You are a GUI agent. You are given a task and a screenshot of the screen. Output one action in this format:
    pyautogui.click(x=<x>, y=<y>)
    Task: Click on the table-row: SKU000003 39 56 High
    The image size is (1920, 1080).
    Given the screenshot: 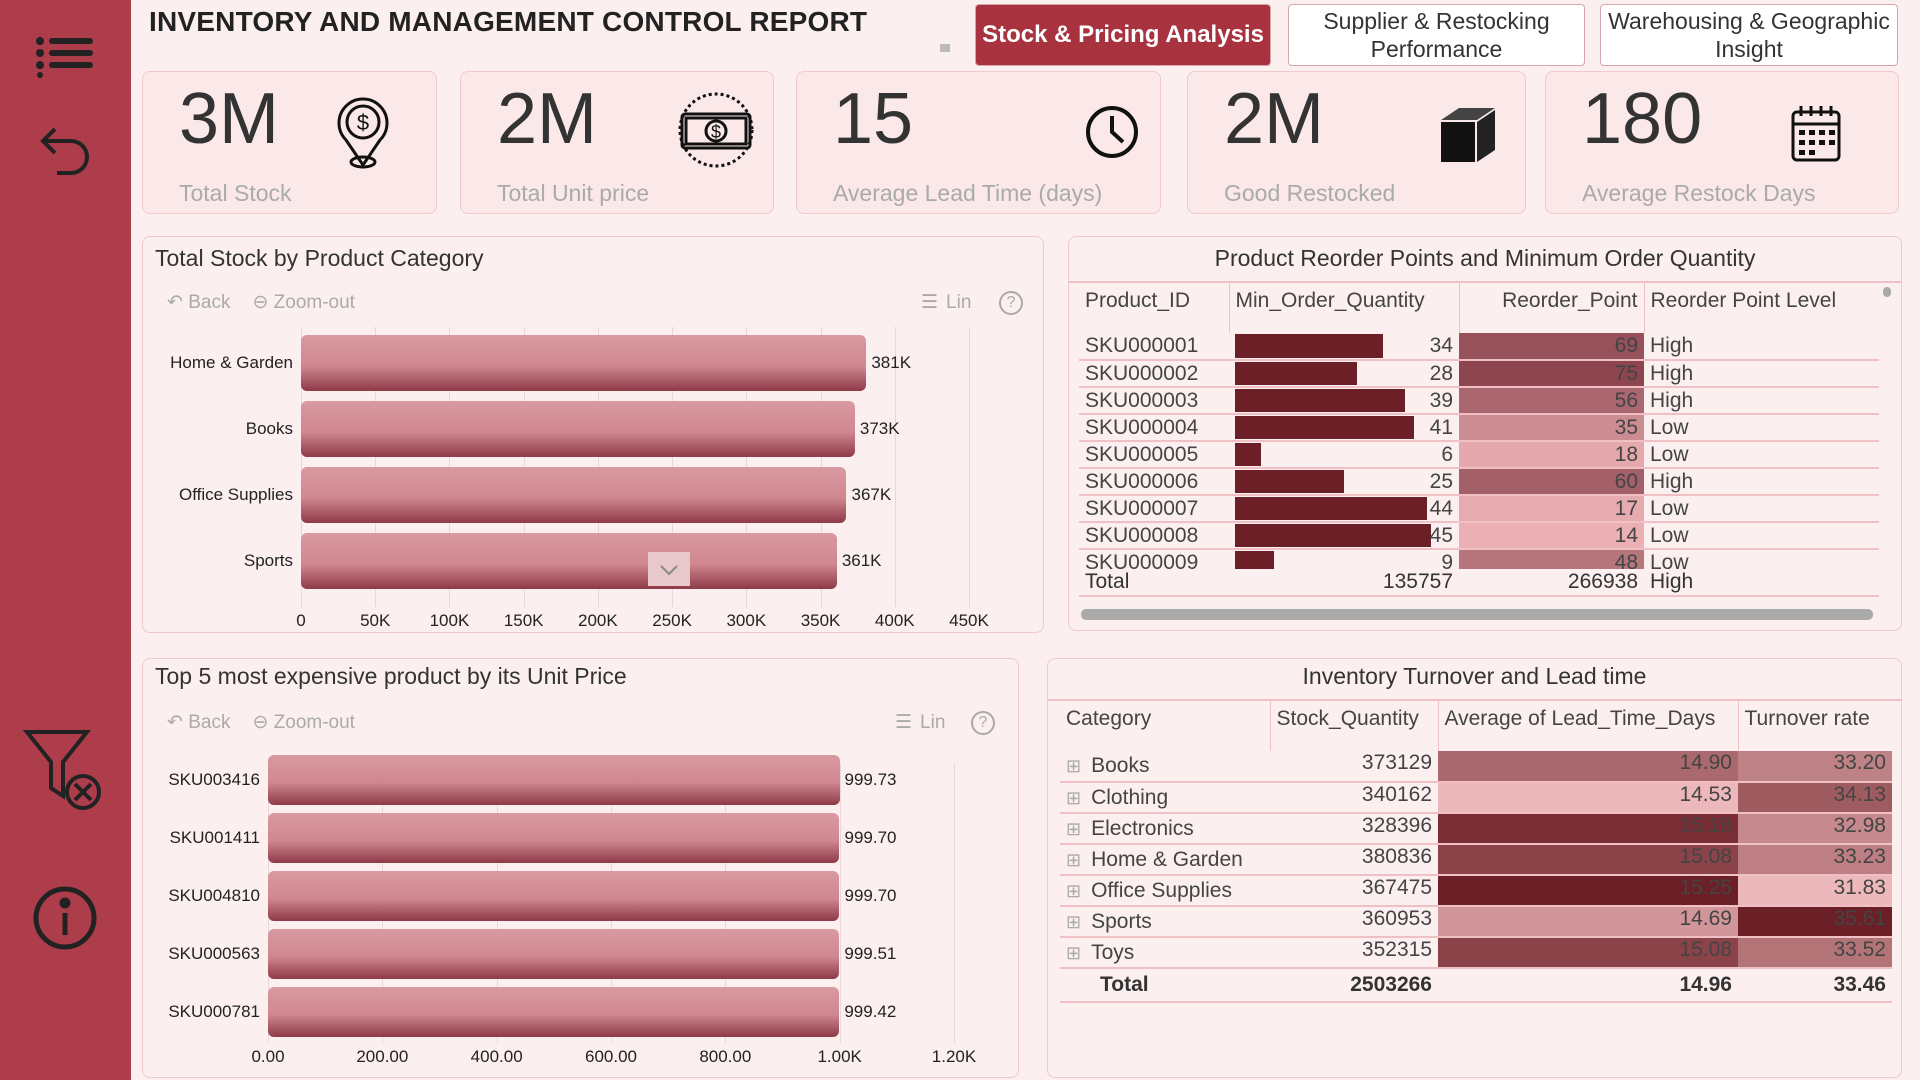 What is the action you would take?
    pyautogui.click(x=1479, y=401)
    